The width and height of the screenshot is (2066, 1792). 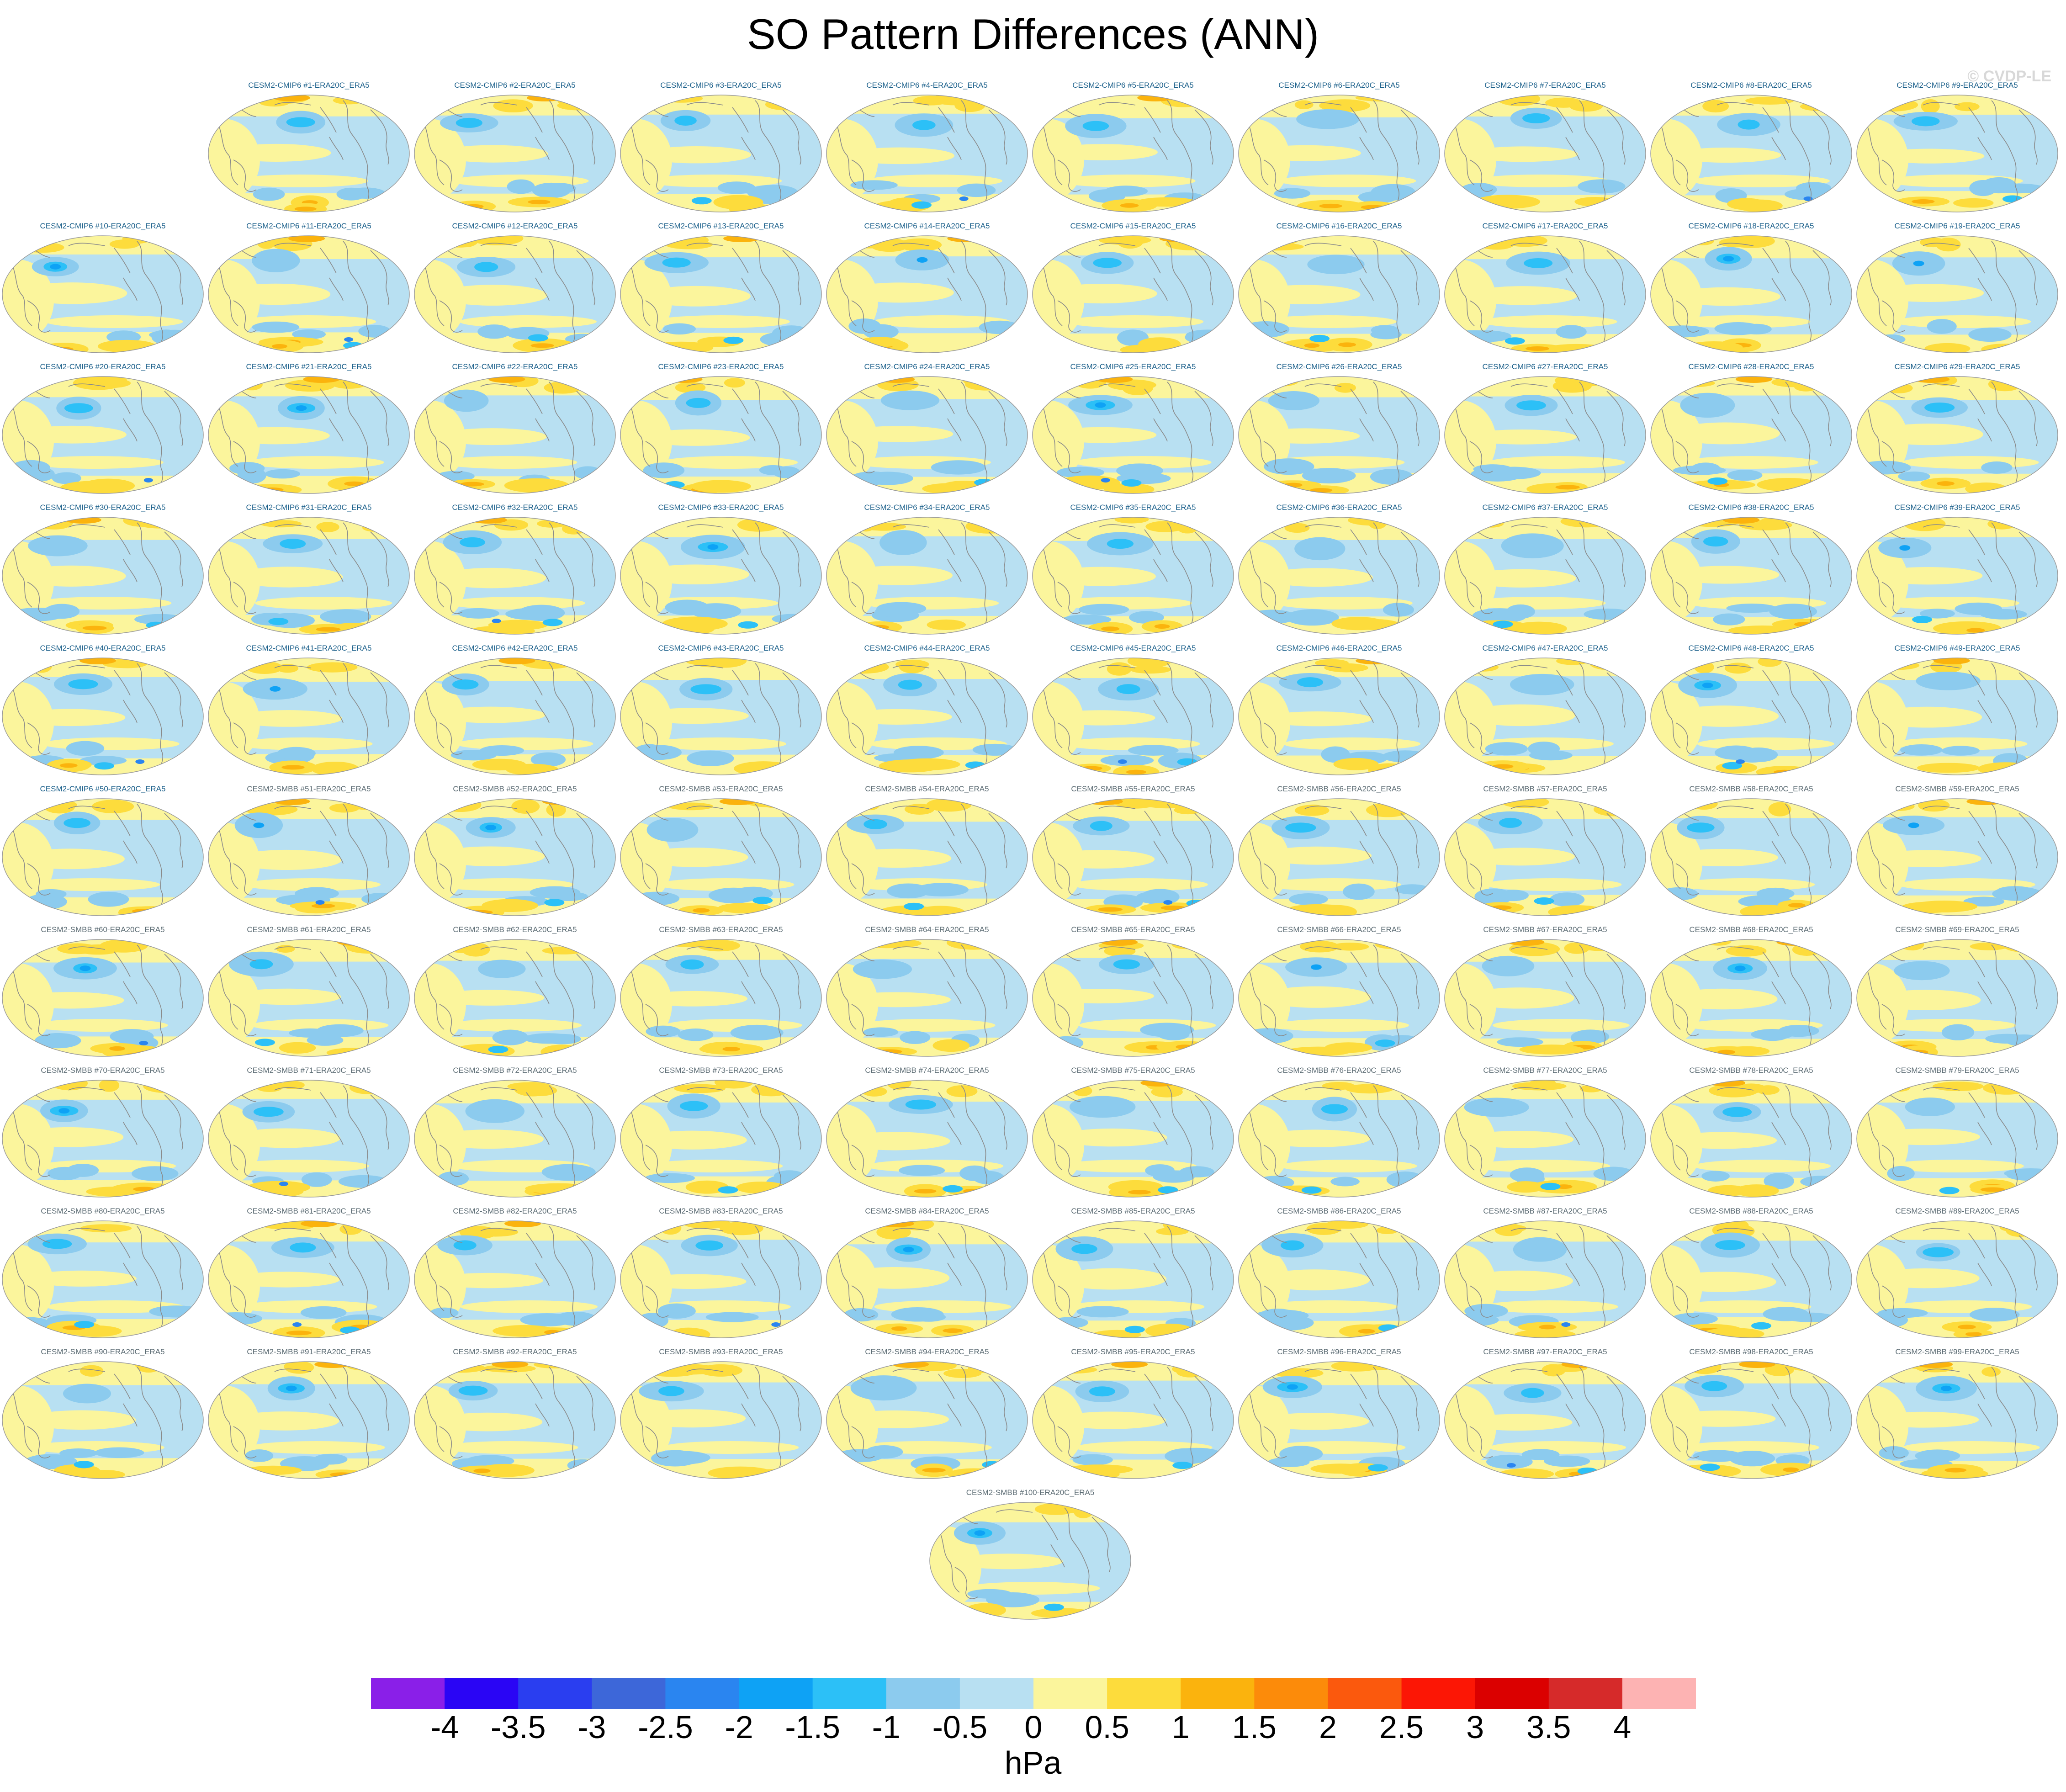 I want to click on map-panel: CESM2-CMIP6 #2-ERA20C_ERA5, so click(x=515, y=148).